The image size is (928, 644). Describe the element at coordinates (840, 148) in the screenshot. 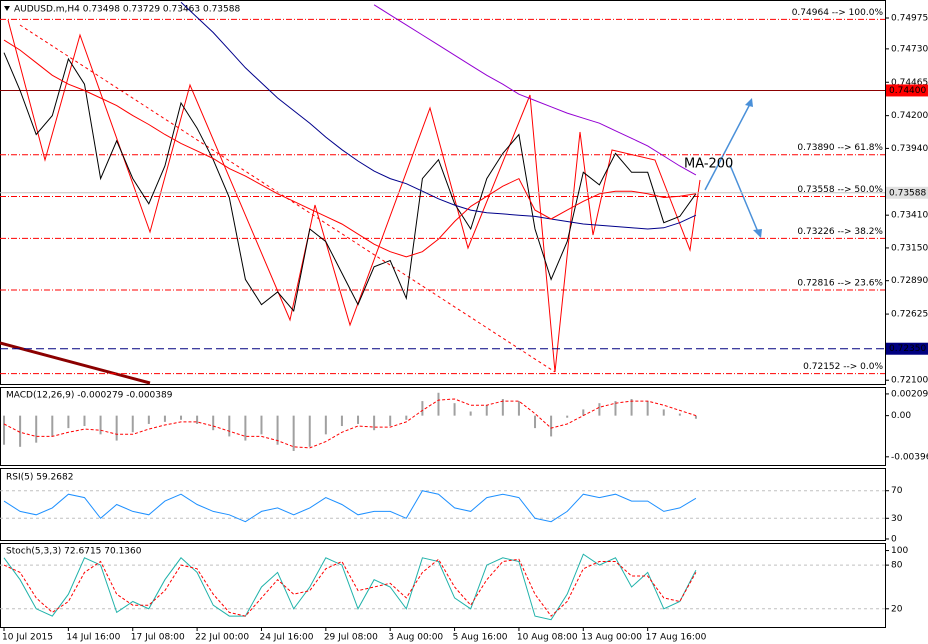

I see `fib-label: 0.73890 --> 61.8%` at that location.